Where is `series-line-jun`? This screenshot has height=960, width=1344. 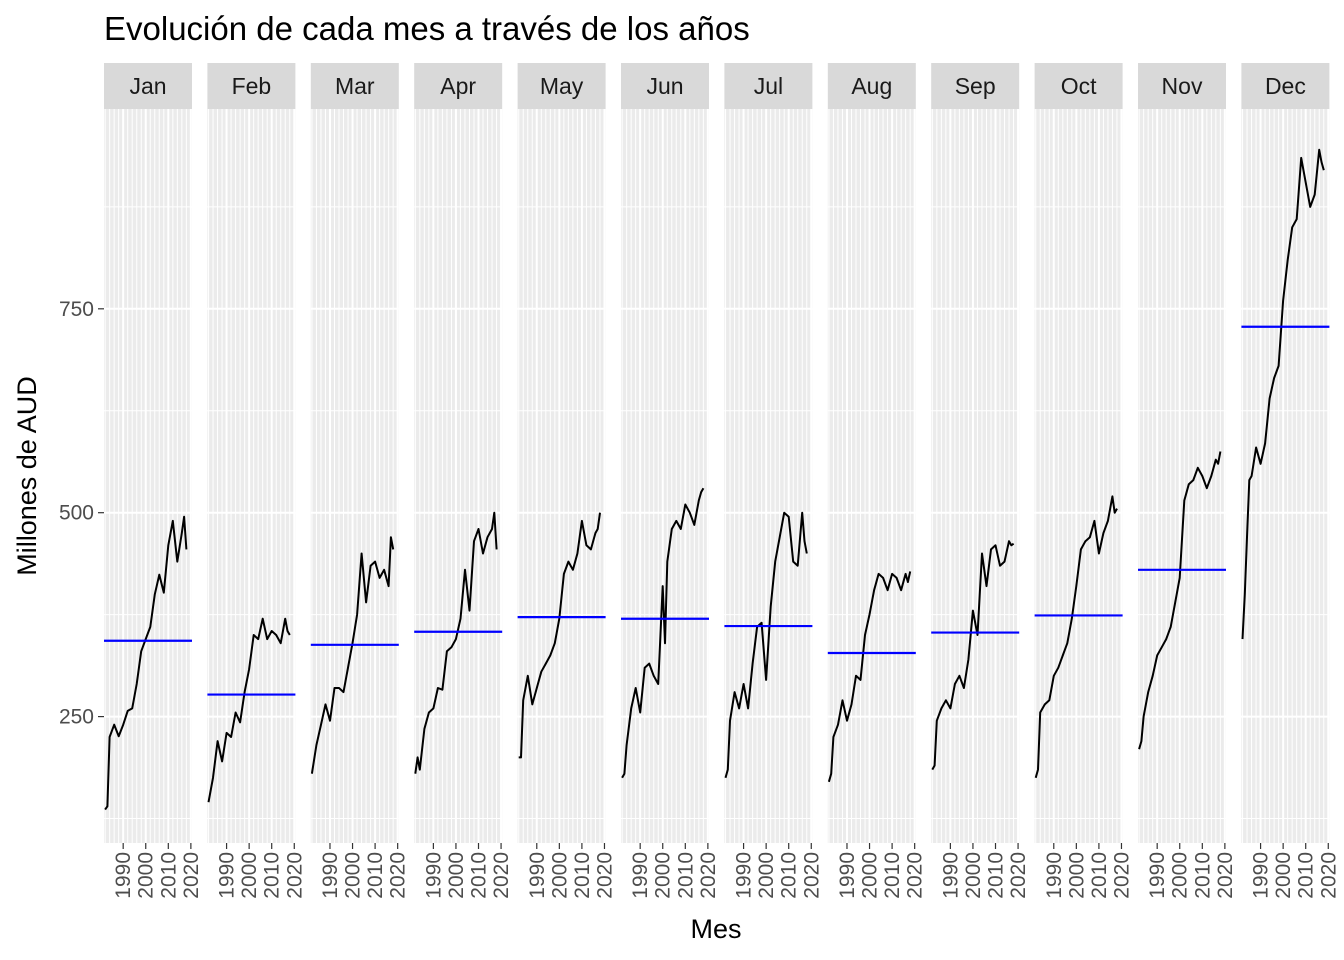 series-line-jun is located at coordinates (663, 633).